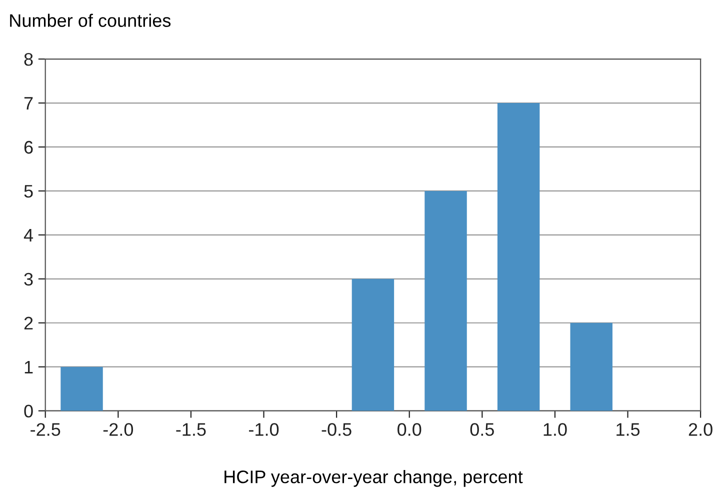 Image resolution: width=720 pixels, height=492 pixels. What do you see at coordinates (29, 235) in the screenshot?
I see `y-tick-label: 4` at bounding box center [29, 235].